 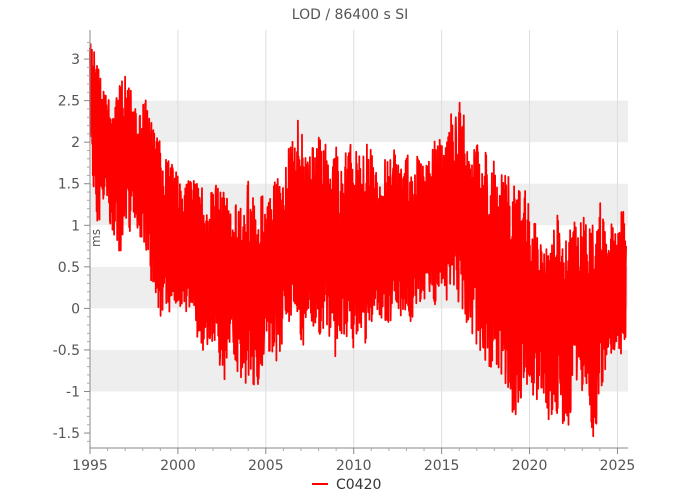 I want to click on y-tick-label-2: 2, so click(x=75, y=143).